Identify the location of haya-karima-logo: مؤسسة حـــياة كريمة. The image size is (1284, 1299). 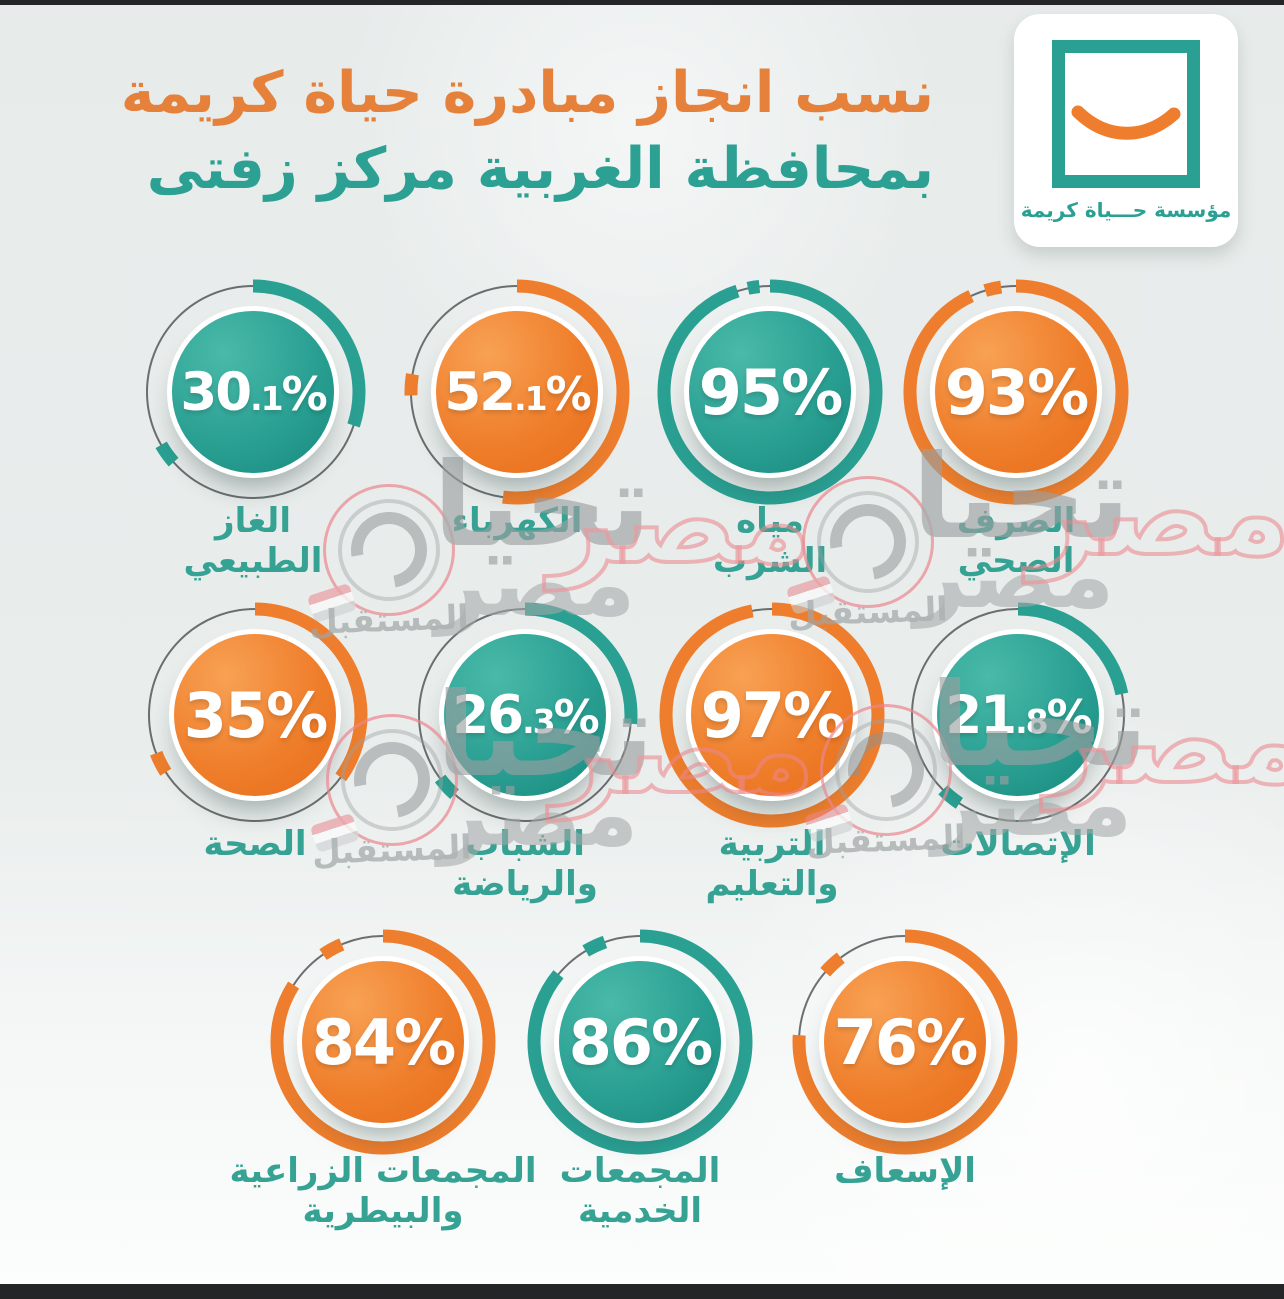
(1126, 130).